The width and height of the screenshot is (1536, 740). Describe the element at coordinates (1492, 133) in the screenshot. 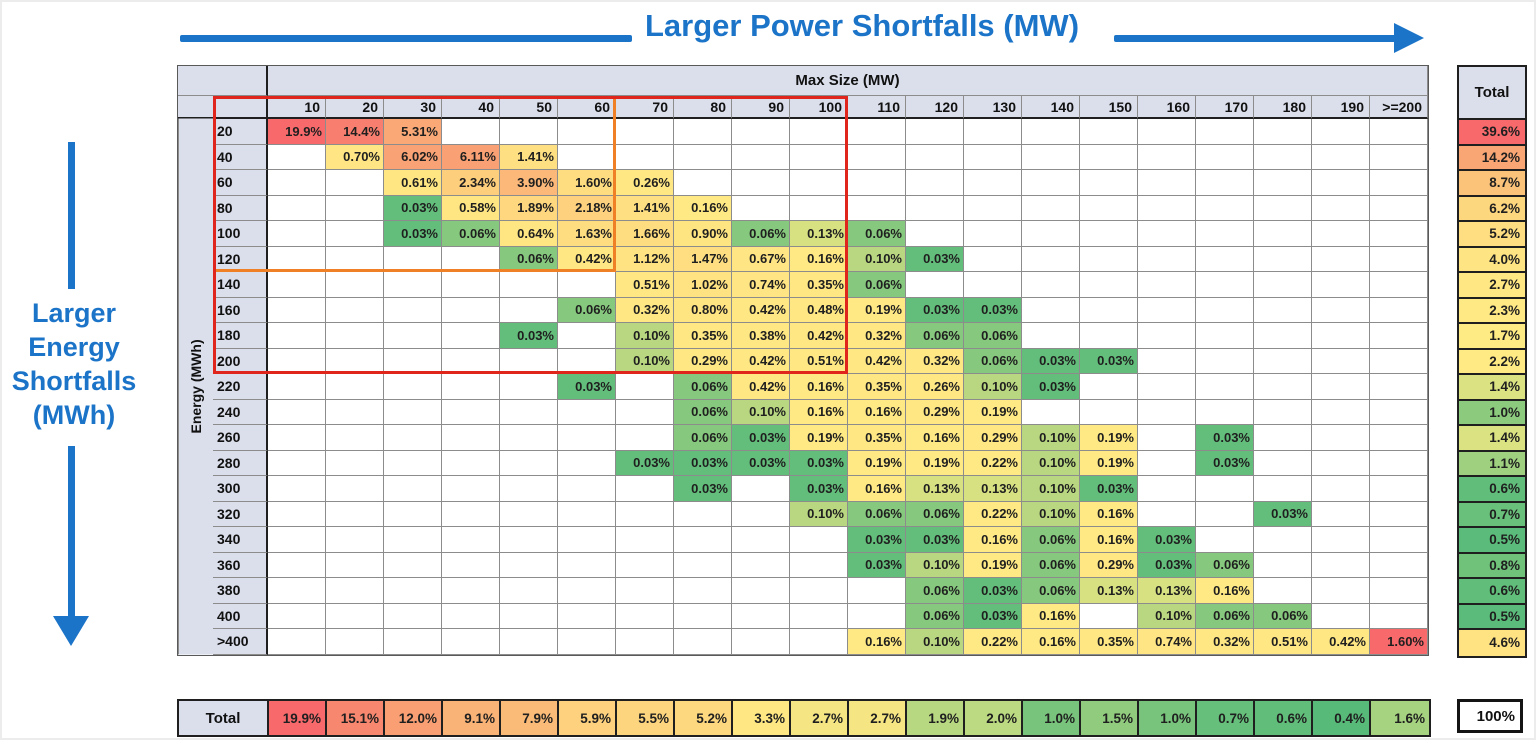

I see `row-total-cell: 39.6%` at that location.